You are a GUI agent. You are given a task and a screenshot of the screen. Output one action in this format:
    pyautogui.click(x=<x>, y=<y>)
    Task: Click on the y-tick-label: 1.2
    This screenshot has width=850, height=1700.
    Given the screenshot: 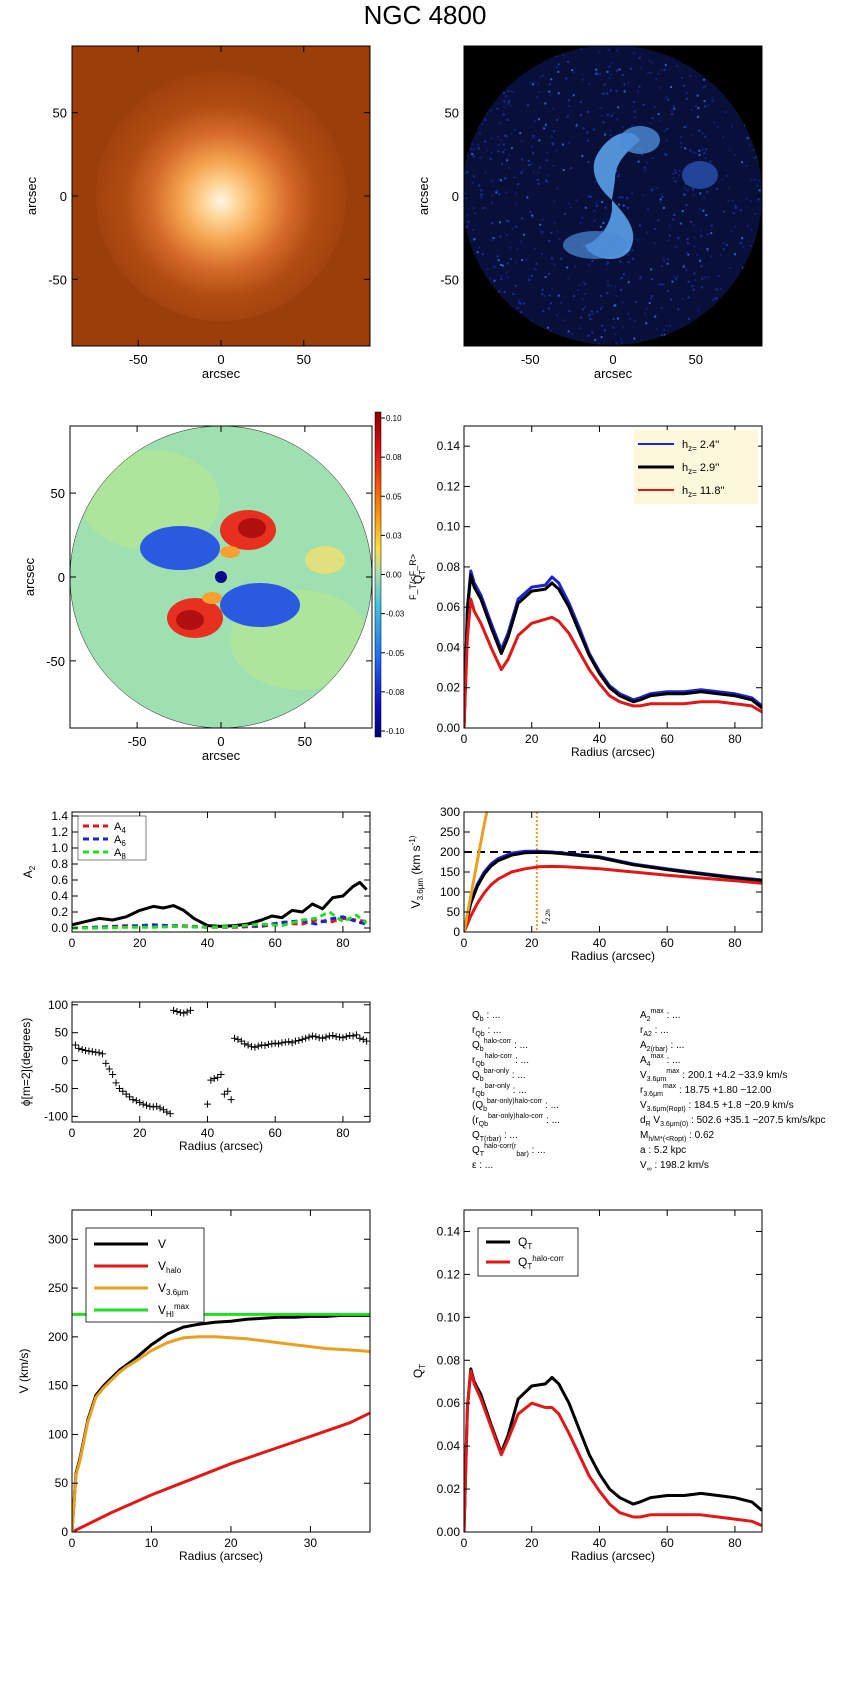 What is the action you would take?
    pyautogui.click(x=59, y=832)
    